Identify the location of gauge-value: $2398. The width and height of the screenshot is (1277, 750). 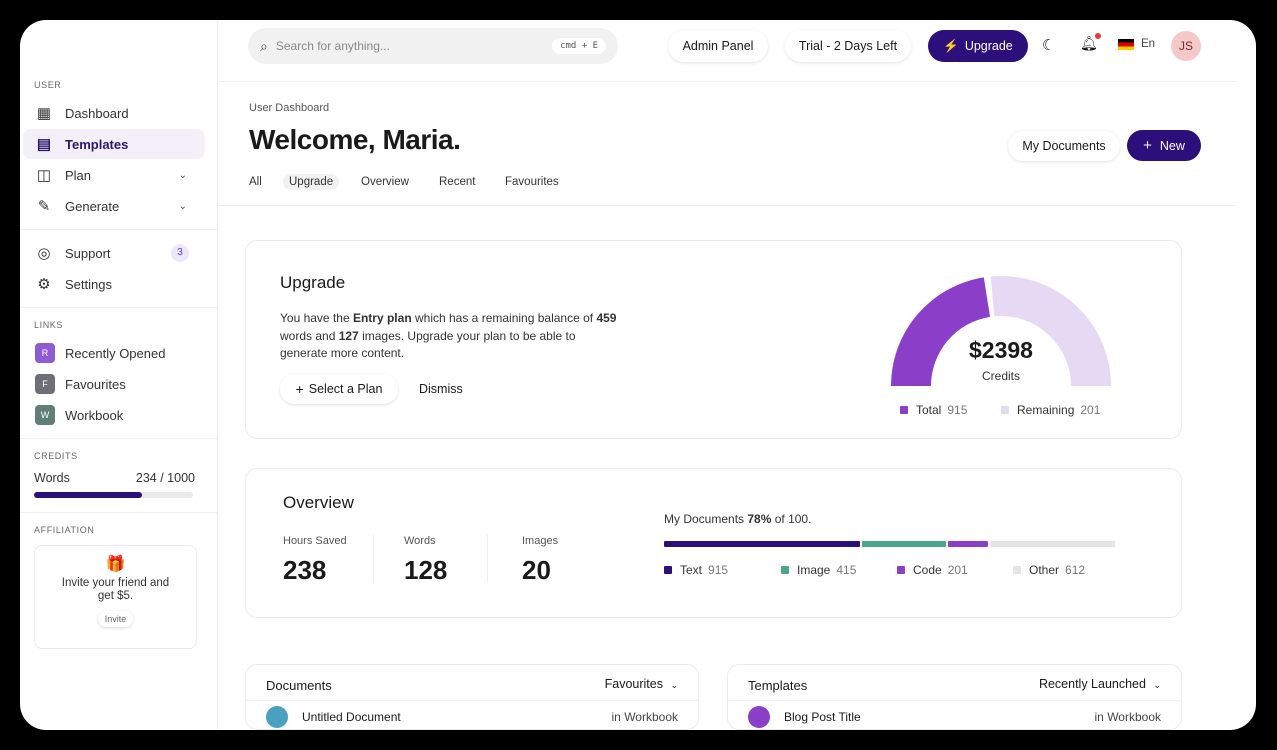
(1001, 350).